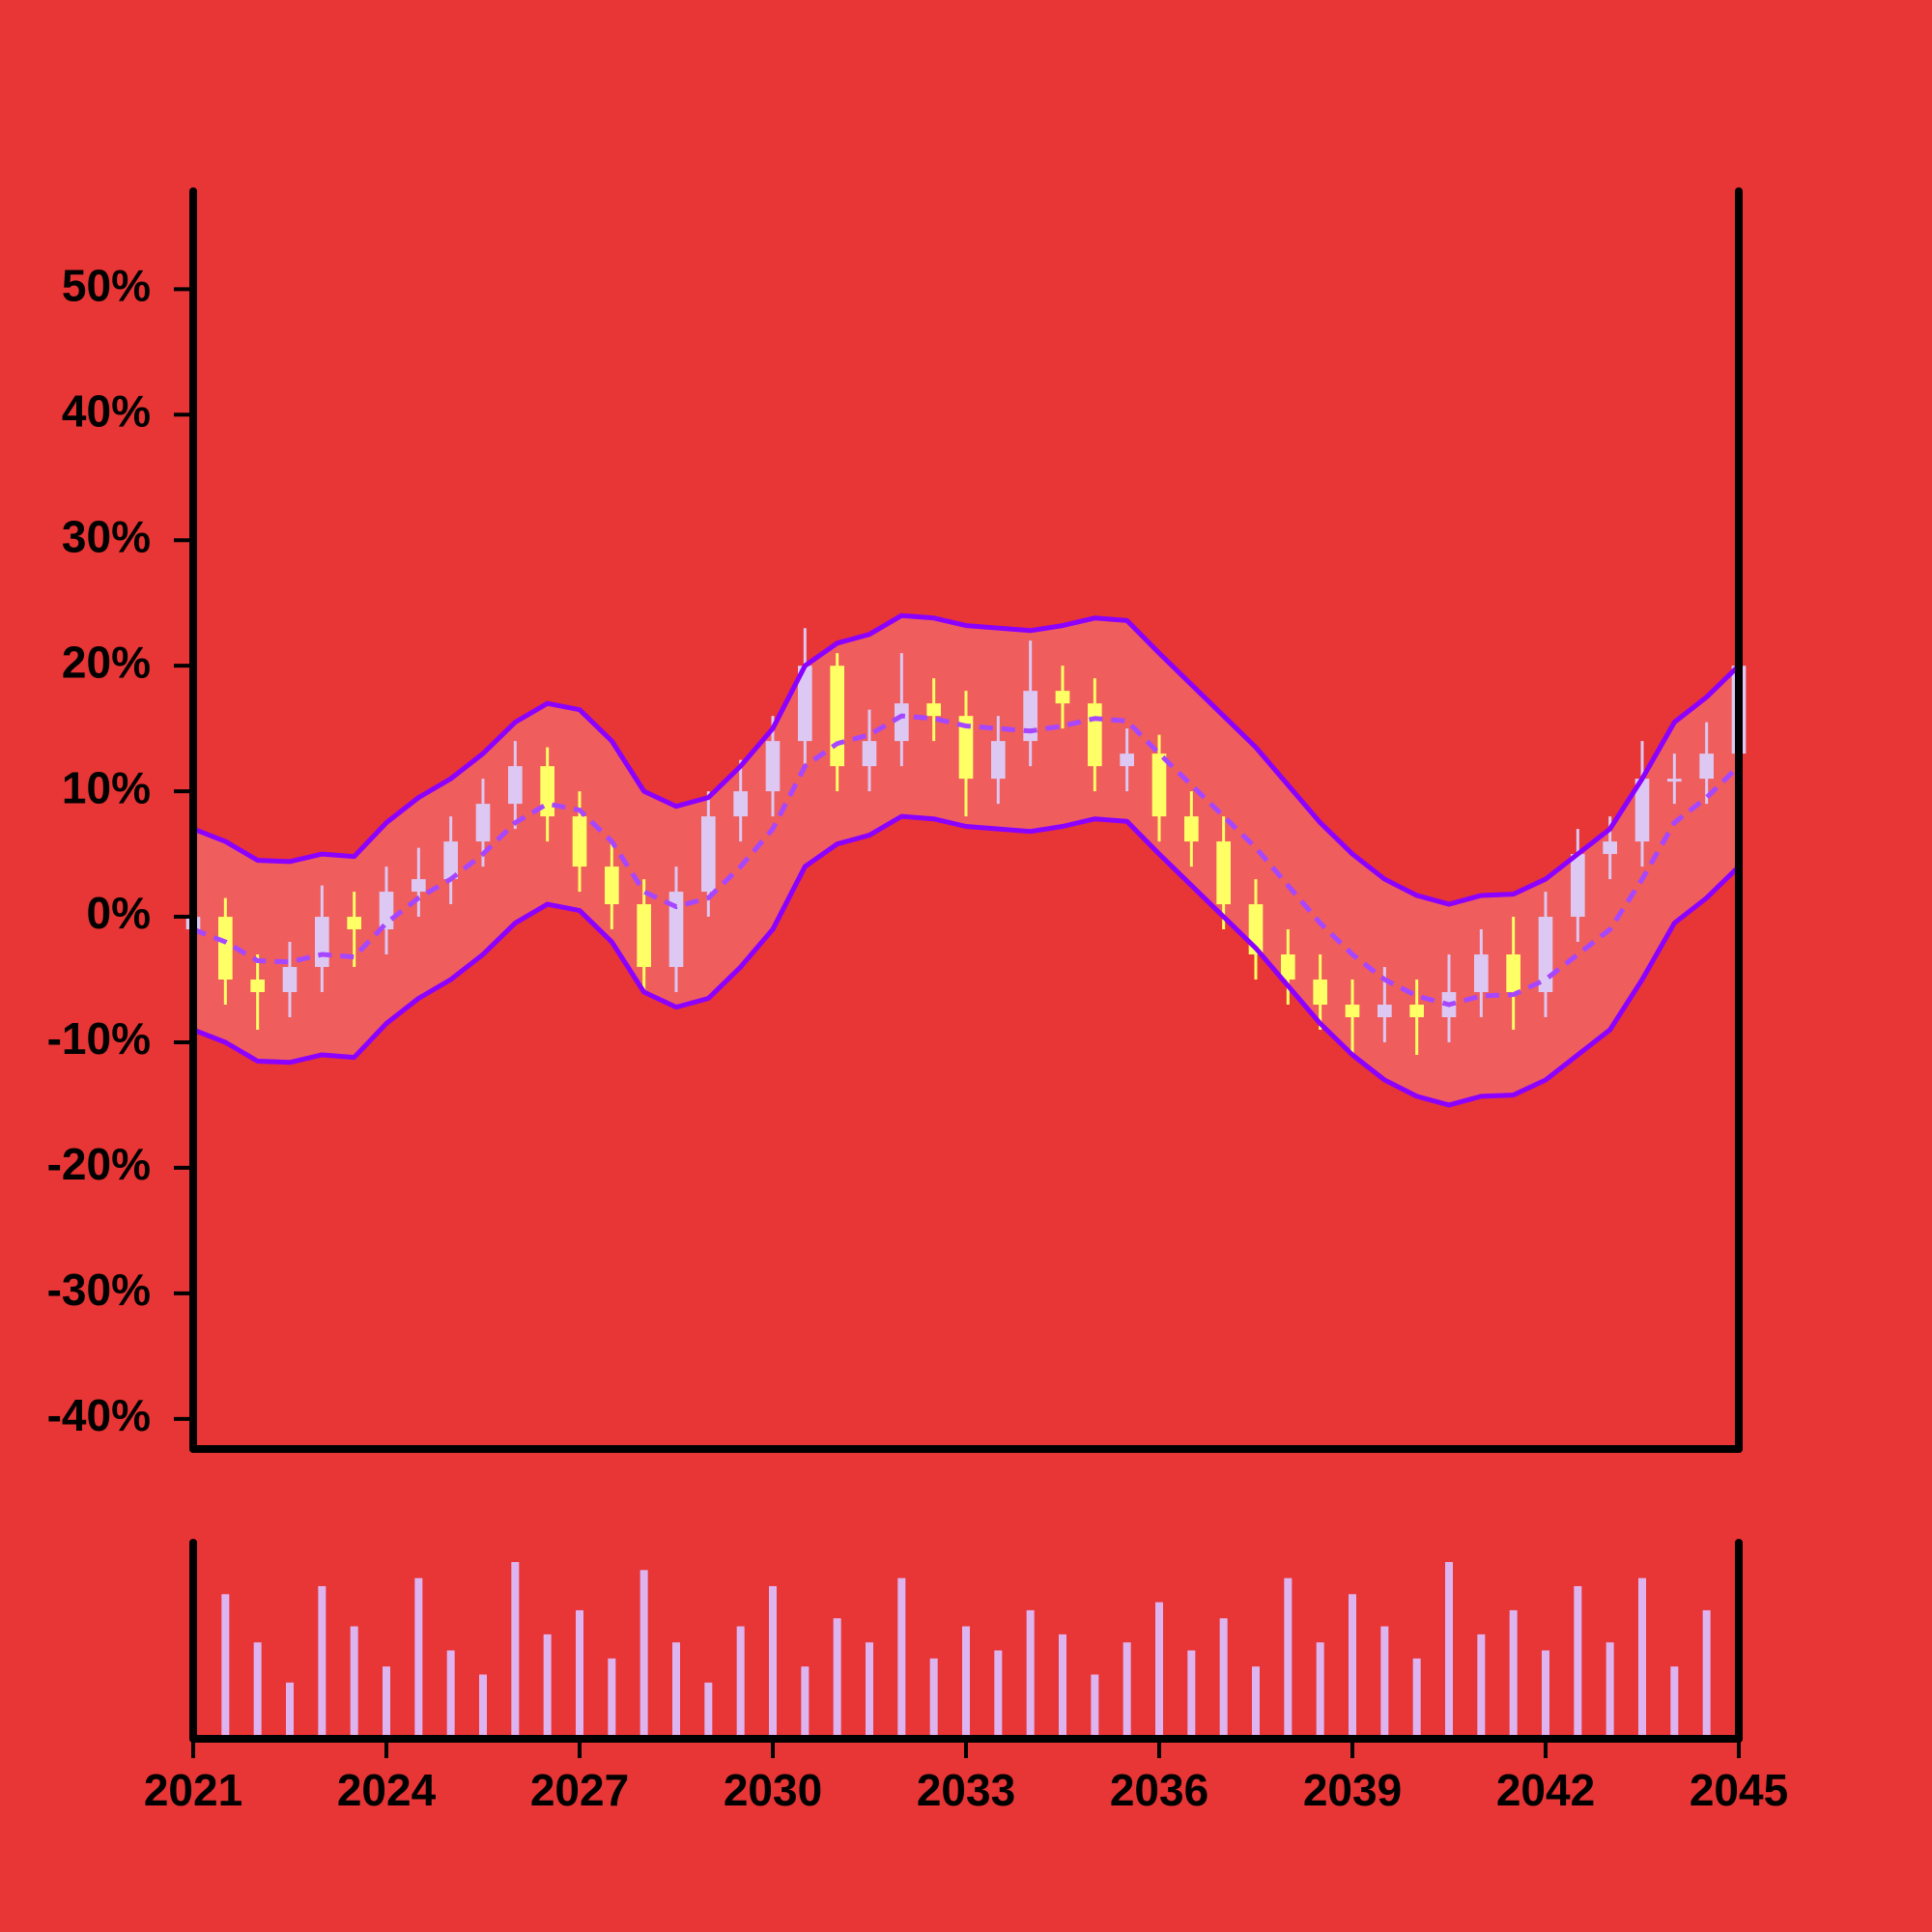 The width and height of the screenshot is (1932, 1932). What do you see at coordinates (966, 960) in the screenshot?
I see `lower-band` at bounding box center [966, 960].